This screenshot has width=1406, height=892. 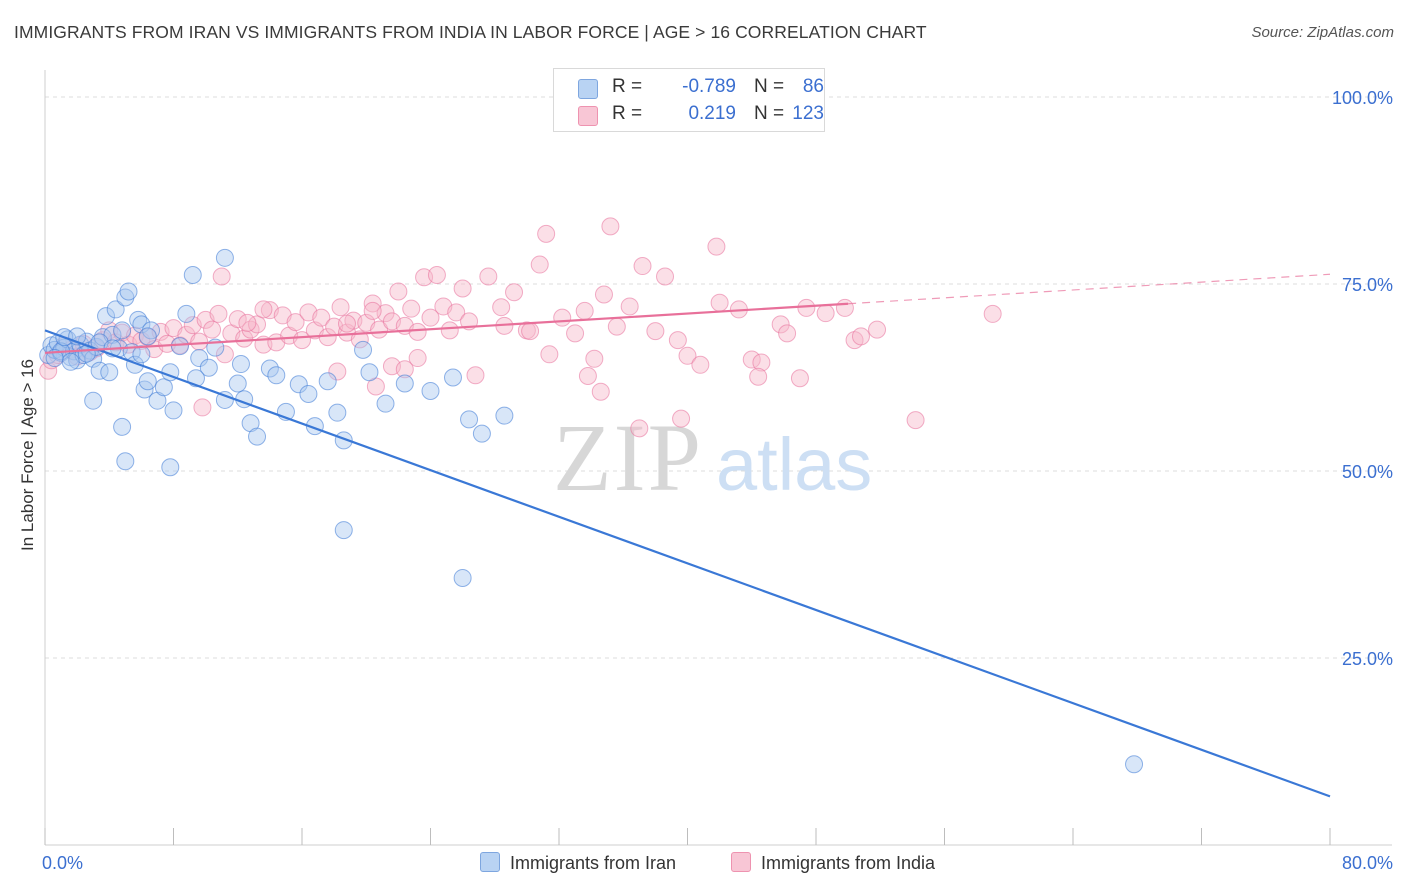 I want to click on watermark: ZIP atlas, so click(x=712, y=457).